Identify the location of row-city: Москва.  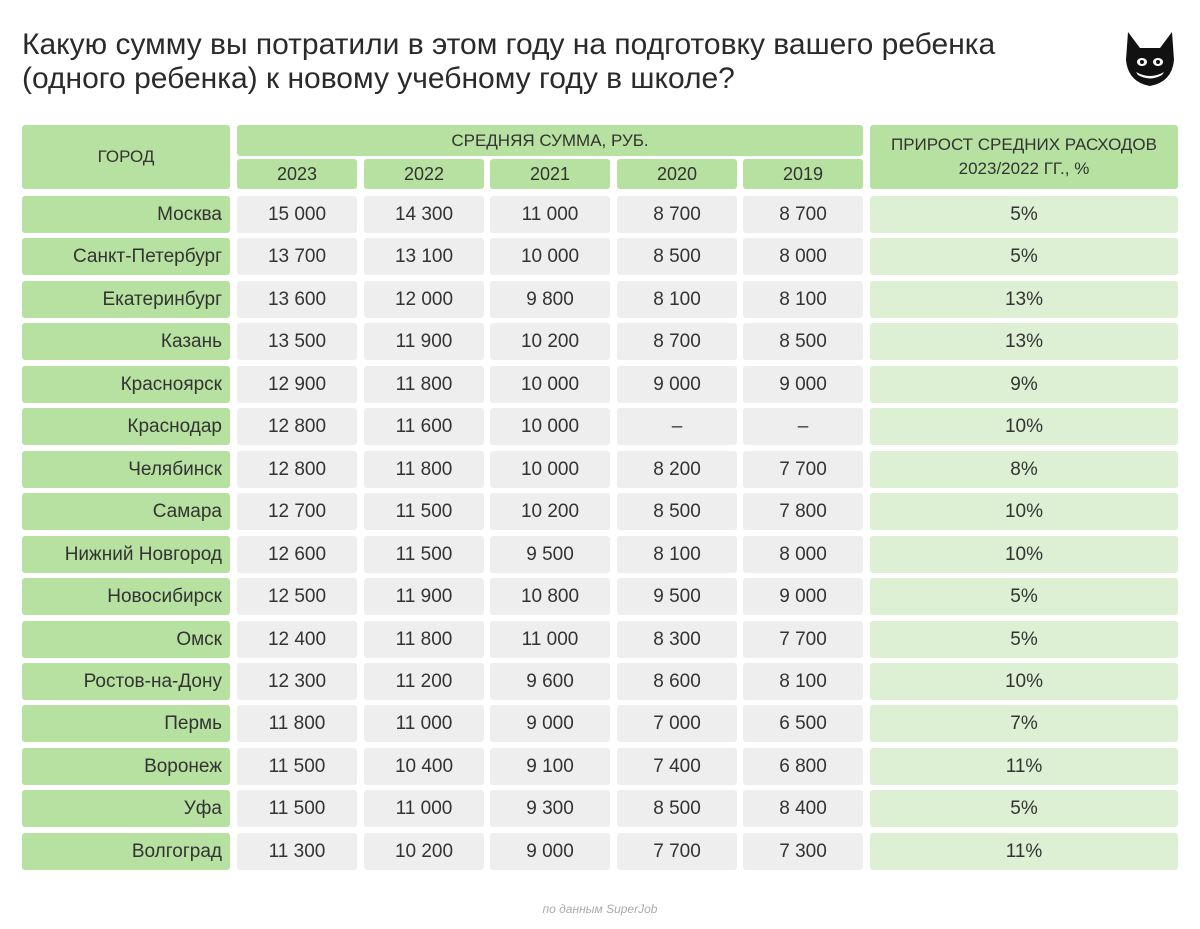
(126, 214).